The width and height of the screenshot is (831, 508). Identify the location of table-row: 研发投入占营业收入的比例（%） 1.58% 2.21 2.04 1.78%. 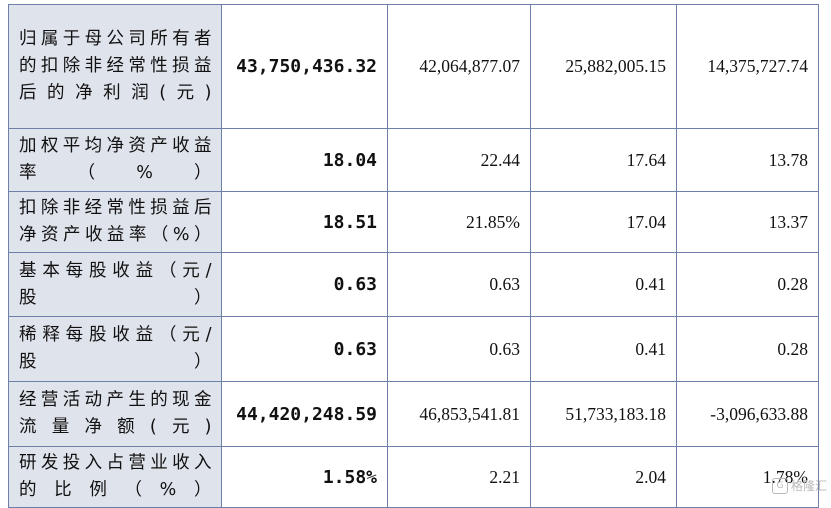
(413, 477).